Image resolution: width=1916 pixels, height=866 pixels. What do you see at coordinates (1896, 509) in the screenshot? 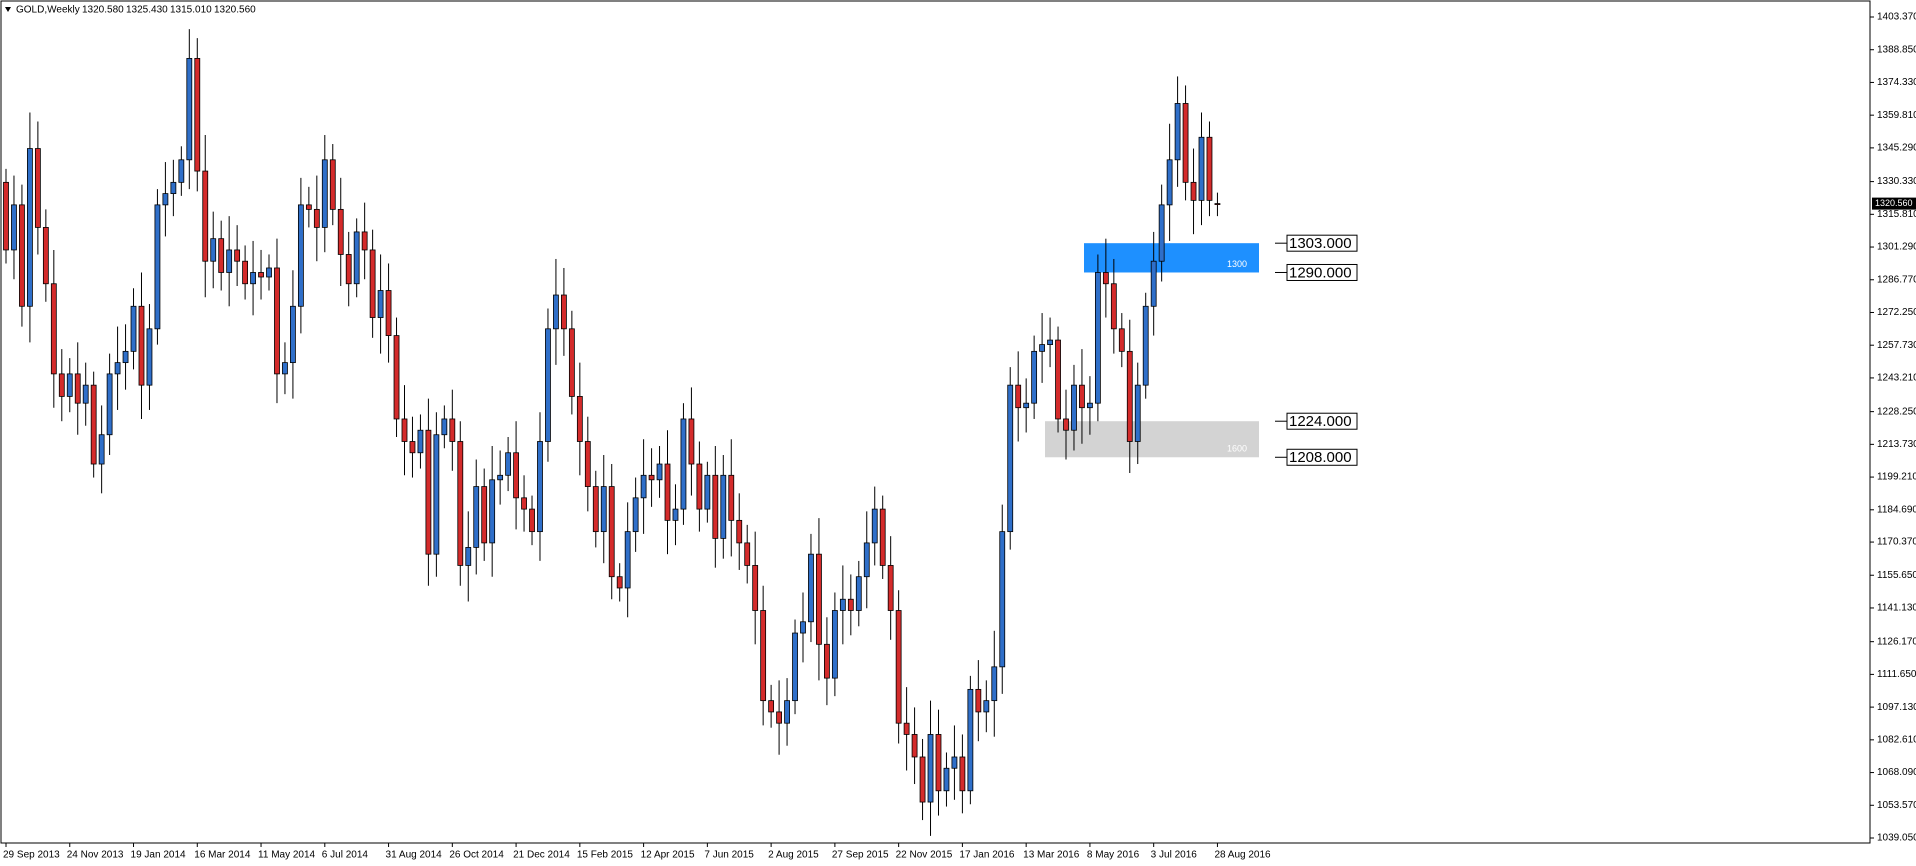
I see `y-tick-label: 1184.690` at bounding box center [1896, 509].